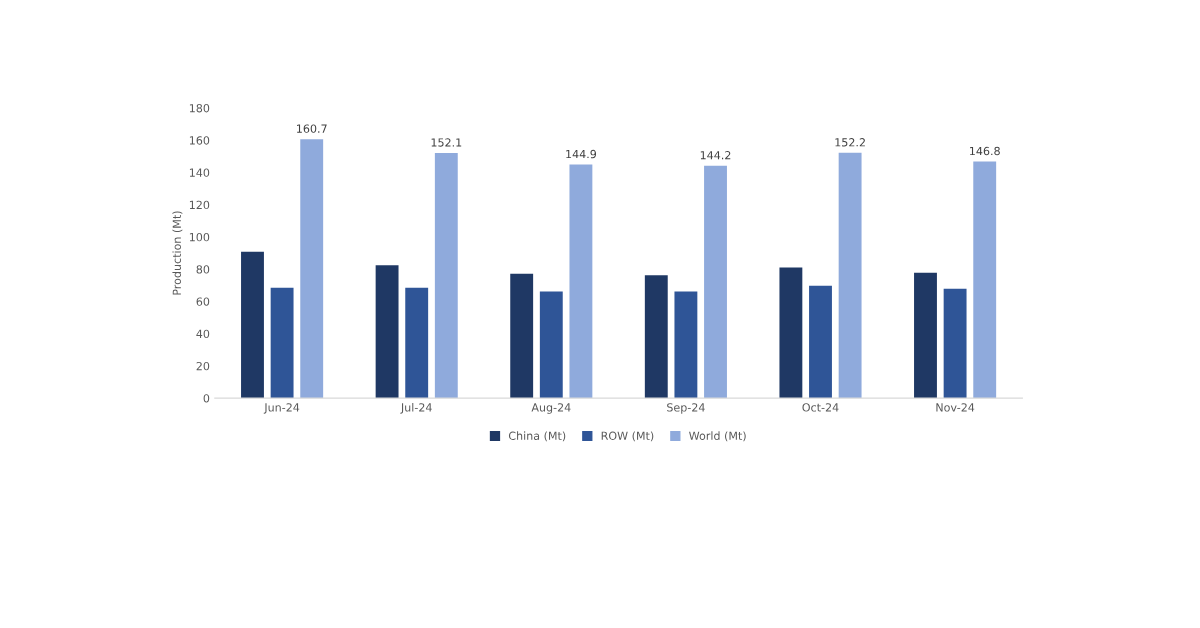  I want to click on y-tick-label: 140, so click(199, 172).